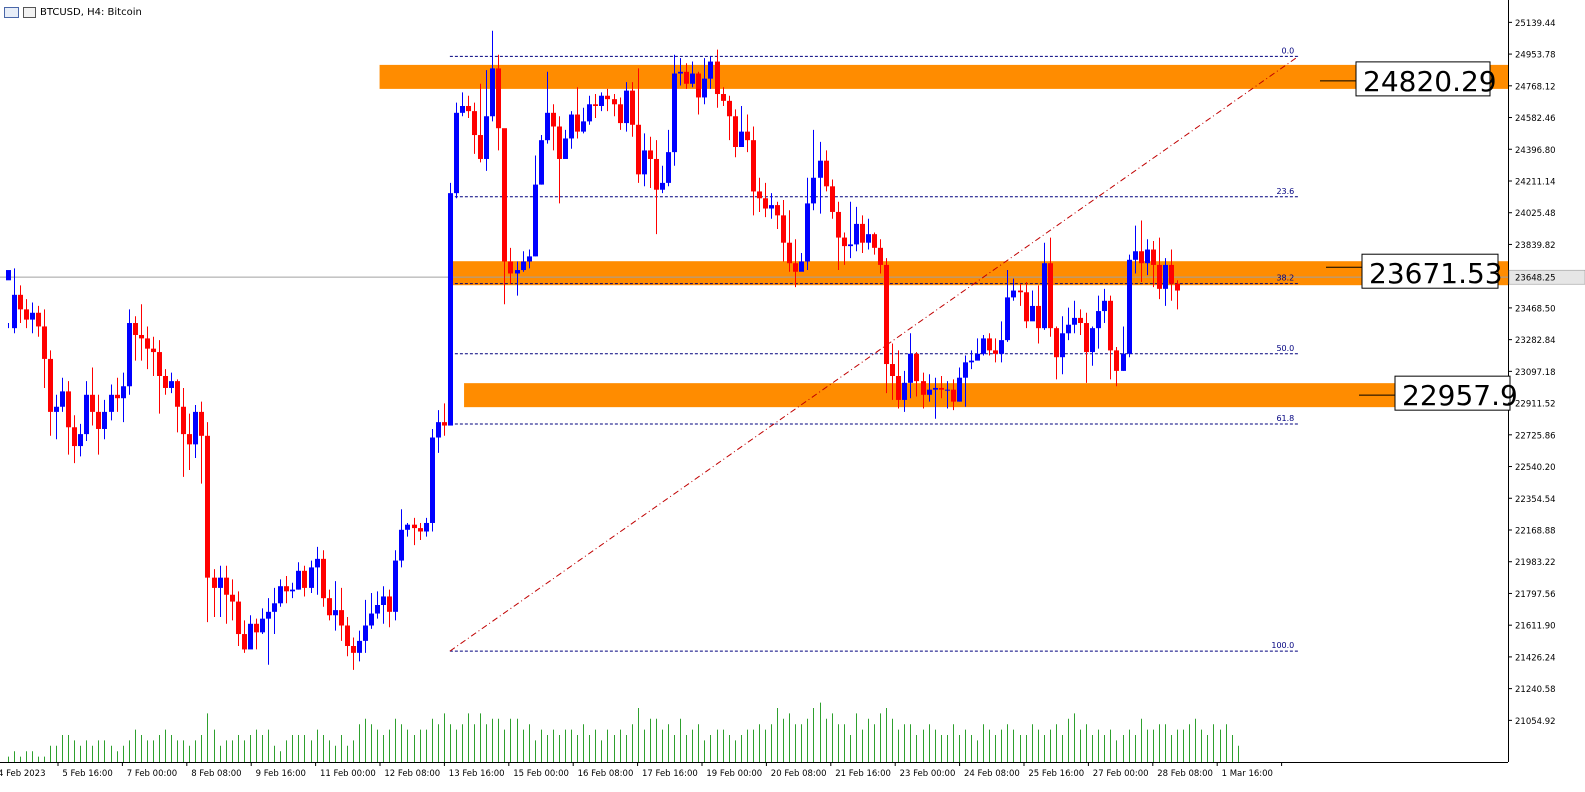 The height and width of the screenshot is (792, 1585). What do you see at coordinates (1285, 191) in the screenshot?
I see `fib-level-label: 23.6` at bounding box center [1285, 191].